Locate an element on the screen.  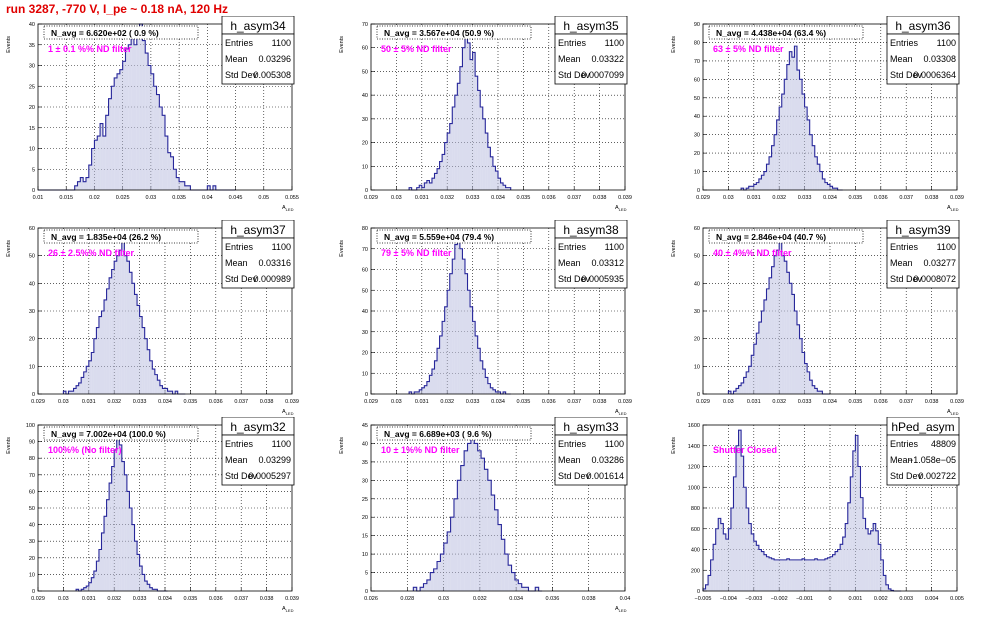
y-tick-label: 100 is located at coordinates (30, 426).